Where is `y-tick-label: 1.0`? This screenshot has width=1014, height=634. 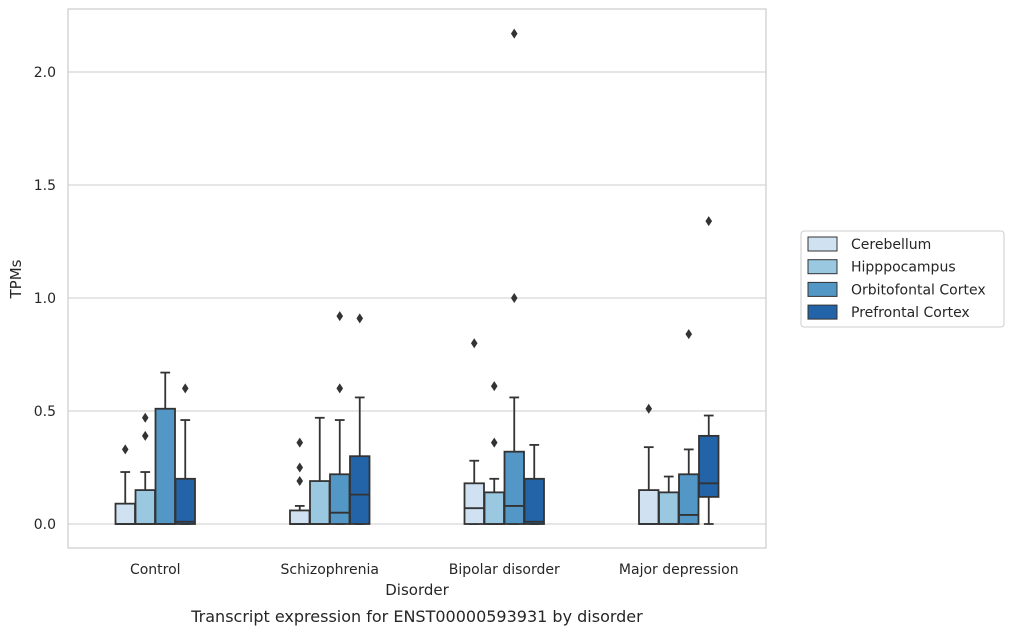 y-tick-label: 1.0 is located at coordinates (45, 299).